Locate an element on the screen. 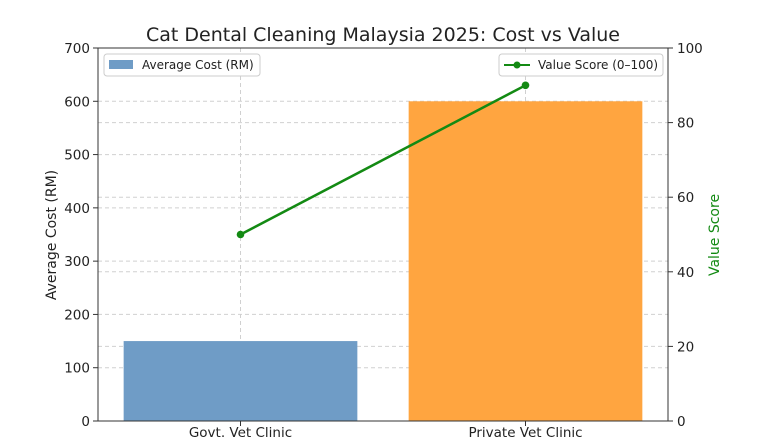 The height and width of the screenshot is (441, 779). left-tick-label: 600 is located at coordinates (77, 102).